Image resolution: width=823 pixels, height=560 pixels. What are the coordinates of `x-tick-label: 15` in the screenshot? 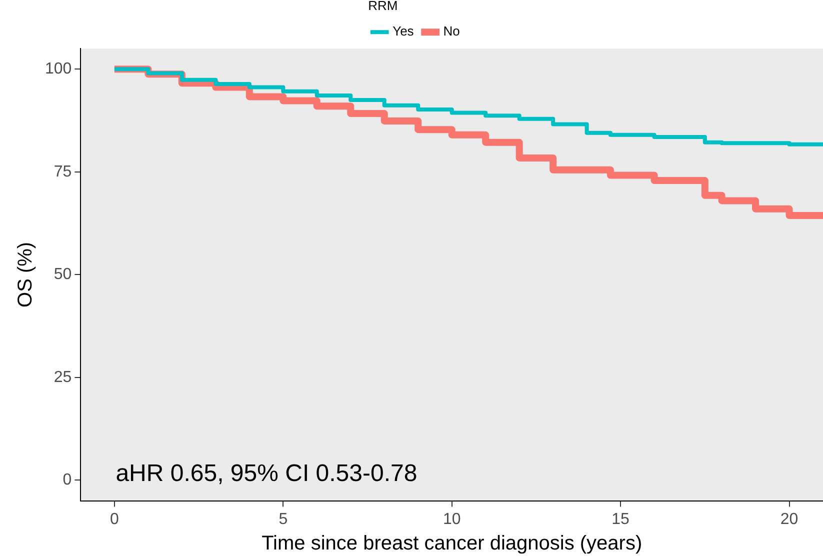 It's located at (621, 519).